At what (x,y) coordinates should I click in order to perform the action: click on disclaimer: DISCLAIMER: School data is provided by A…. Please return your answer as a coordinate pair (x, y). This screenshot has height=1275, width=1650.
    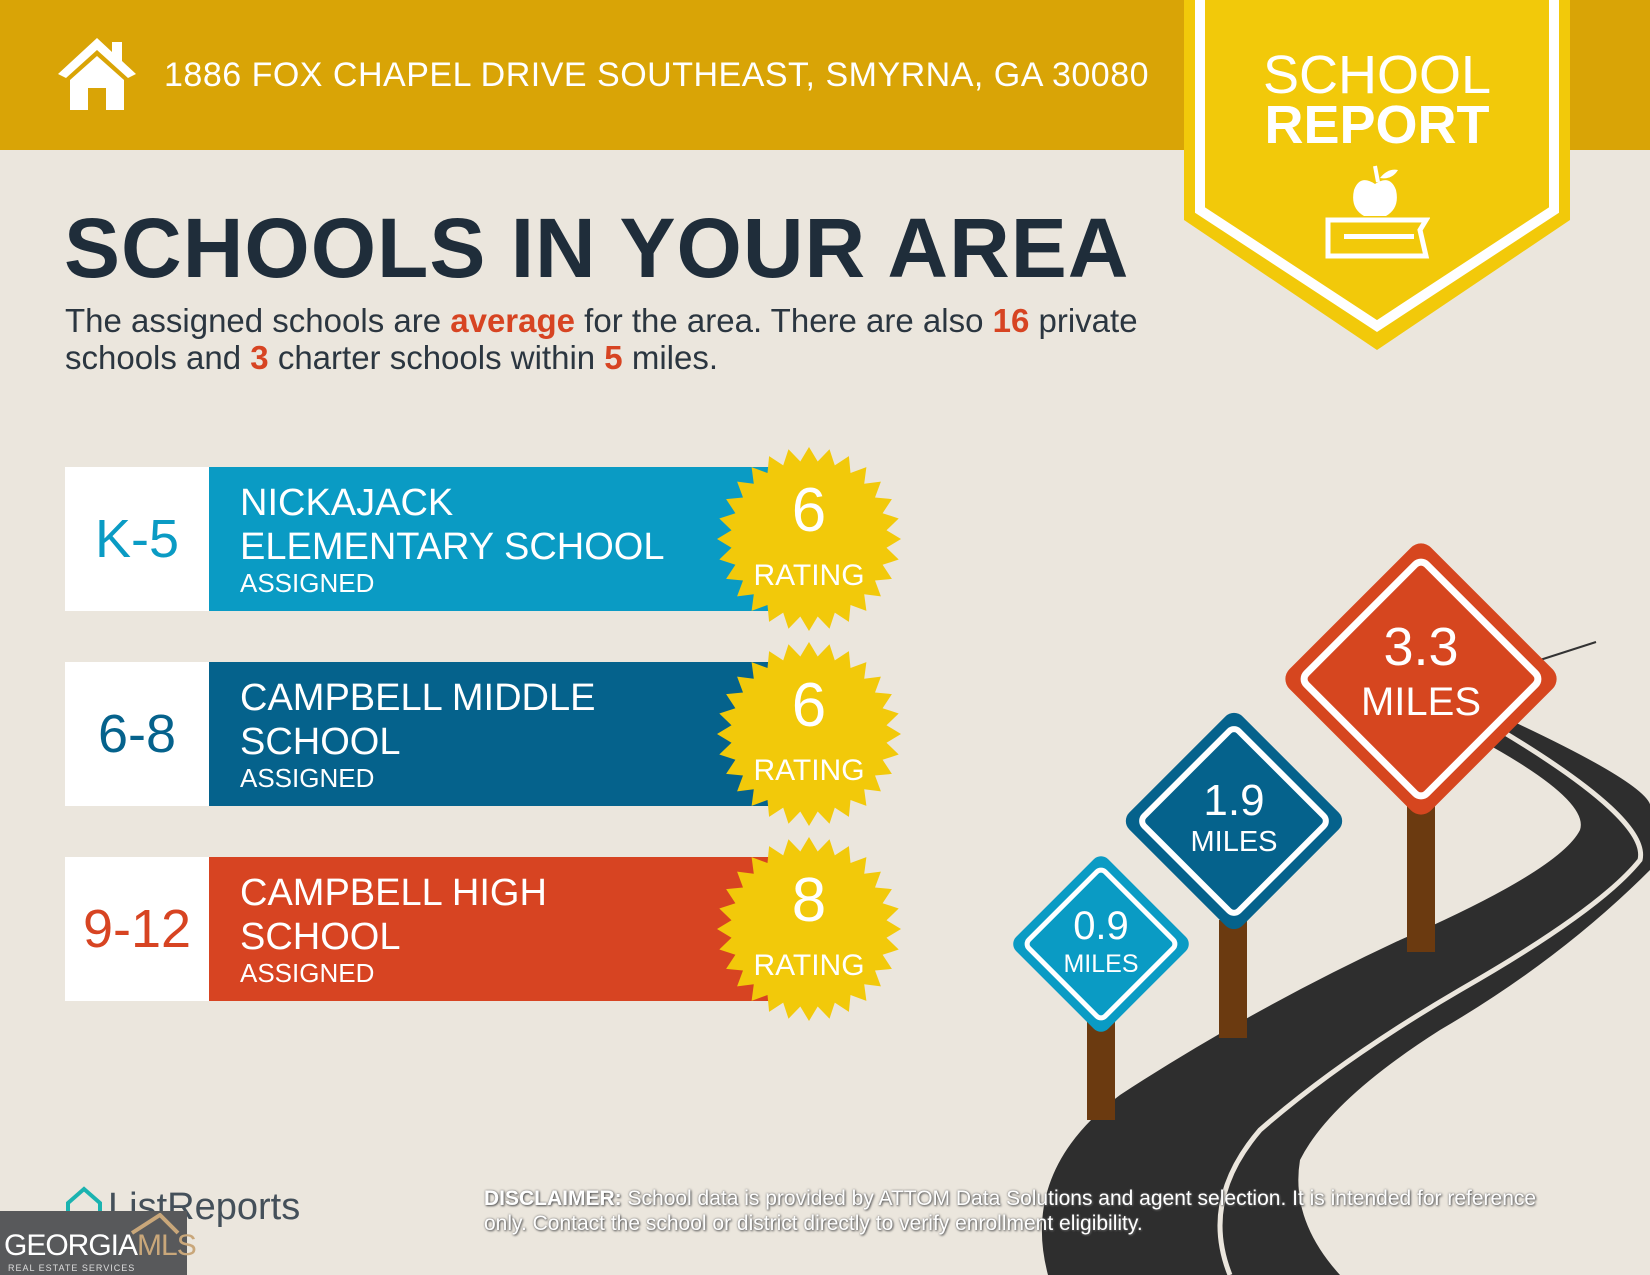
    Looking at the image, I should click on (1029, 1211).